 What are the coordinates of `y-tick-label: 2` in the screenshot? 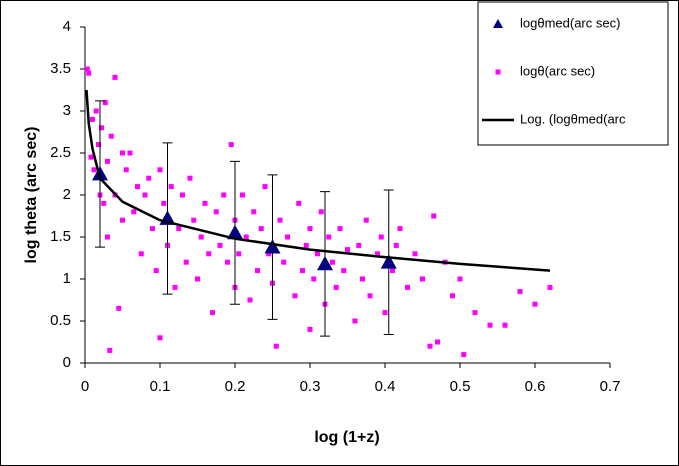 It's located at (67, 194).